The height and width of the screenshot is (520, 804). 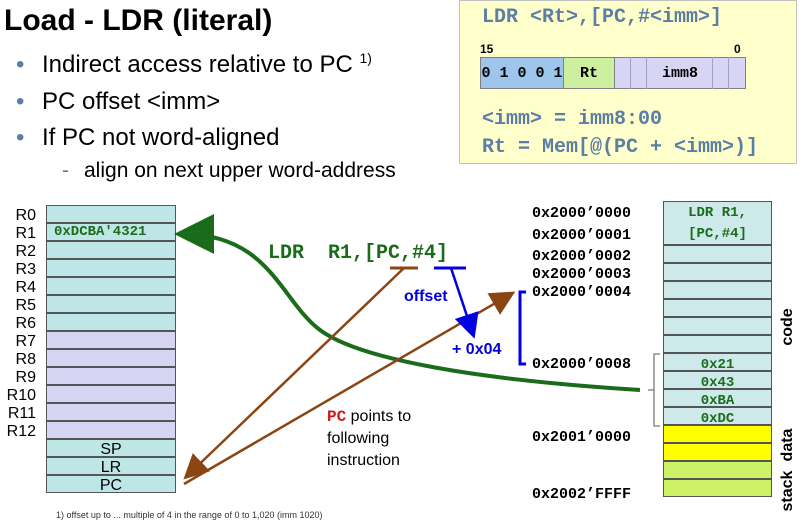 What do you see at coordinates (131, 101) in the screenshot?
I see `bullet-2-text: PC offset <imm>` at bounding box center [131, 101].